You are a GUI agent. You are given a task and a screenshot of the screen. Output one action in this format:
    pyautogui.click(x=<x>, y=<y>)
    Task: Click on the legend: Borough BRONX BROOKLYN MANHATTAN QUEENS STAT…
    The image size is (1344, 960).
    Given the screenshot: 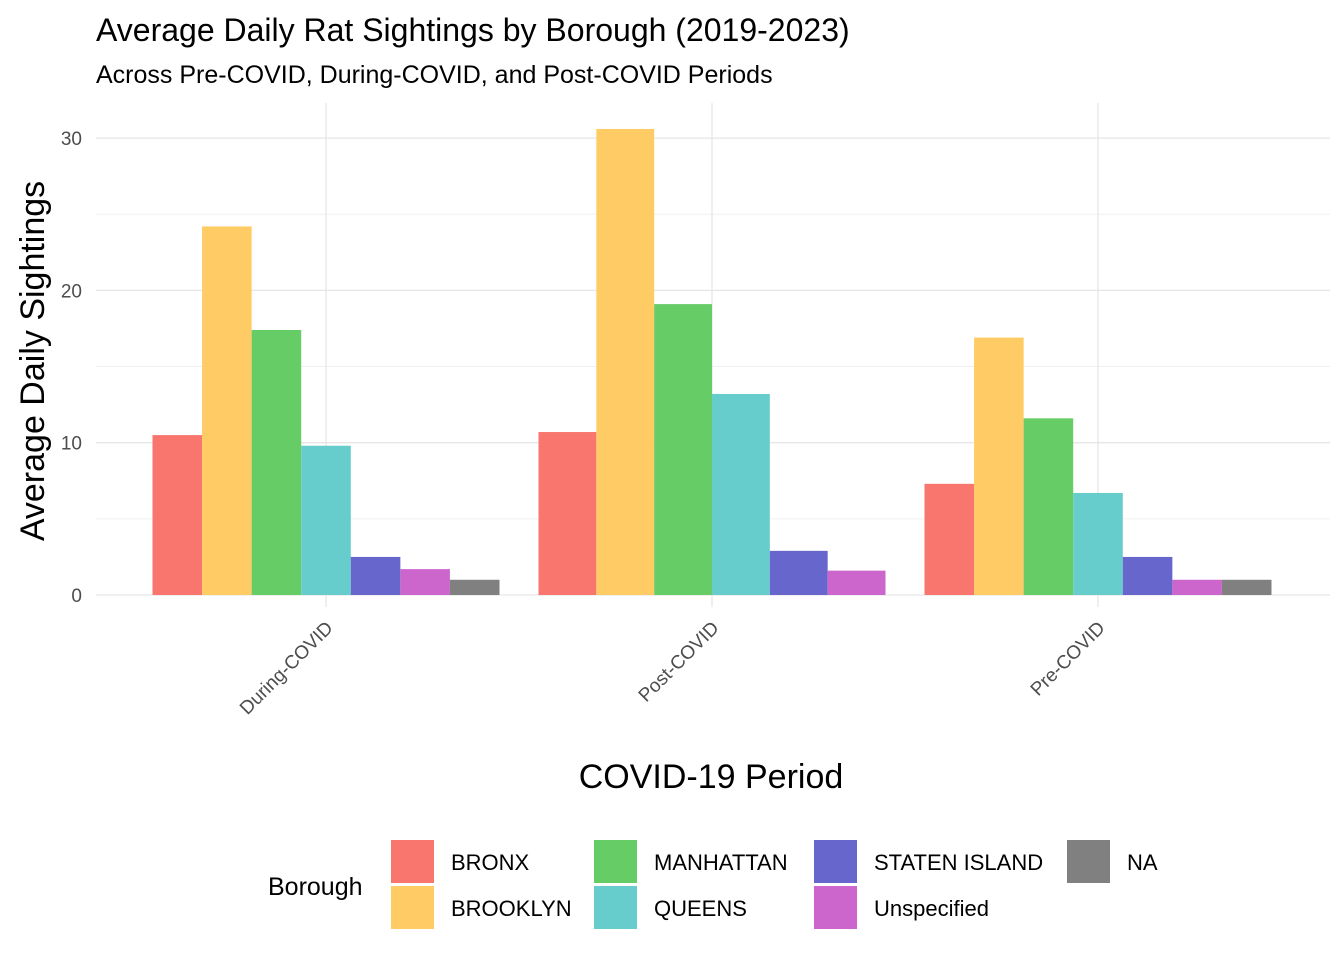 What is the action you would take?
    pyautogui.click(x=713, y=884)
    